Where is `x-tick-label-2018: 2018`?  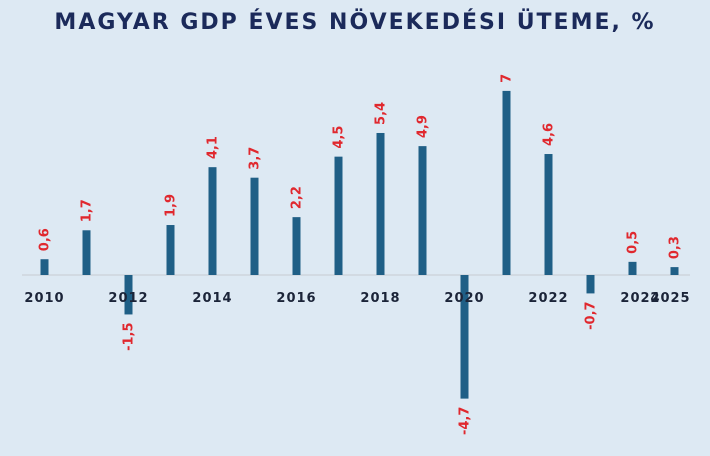 x-tick-label-2018: 2018 is located at coordinates (380, 298).